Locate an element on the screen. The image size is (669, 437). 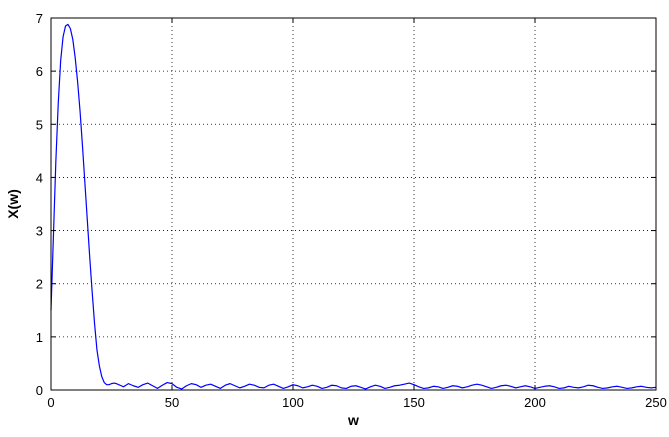
x-tick-label: 150 is located at coordinates (414, 402).